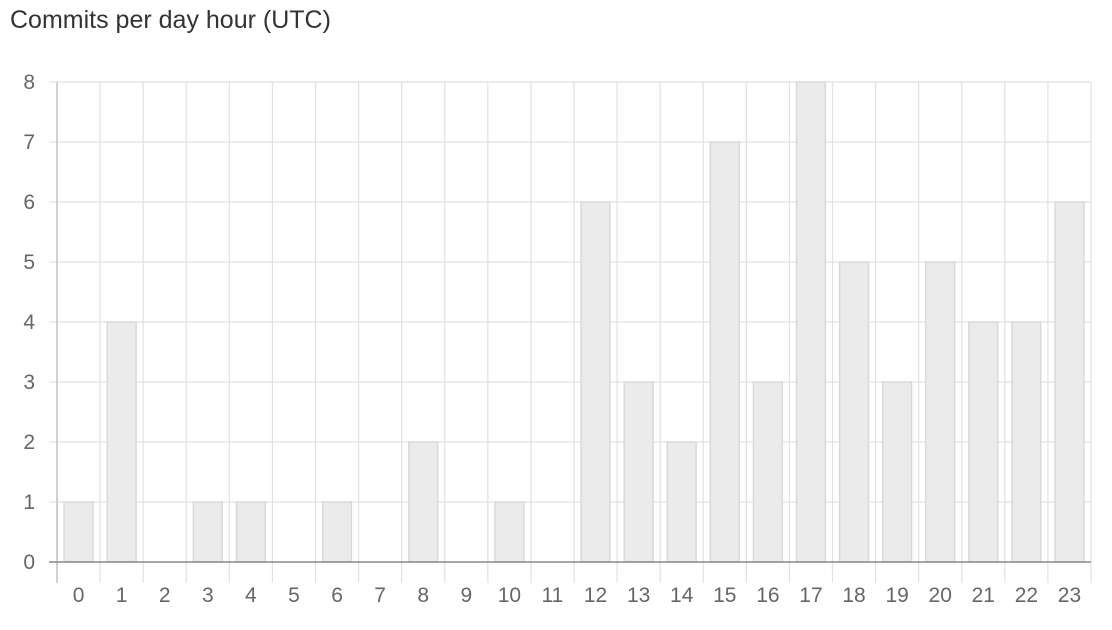 Image resolution: width=1112 pixels, height=630 pixels. What do you see at coordinates (940, 595) in the screenshot?
I see `x-tick-label: 20` at bounding box center [940, 595].